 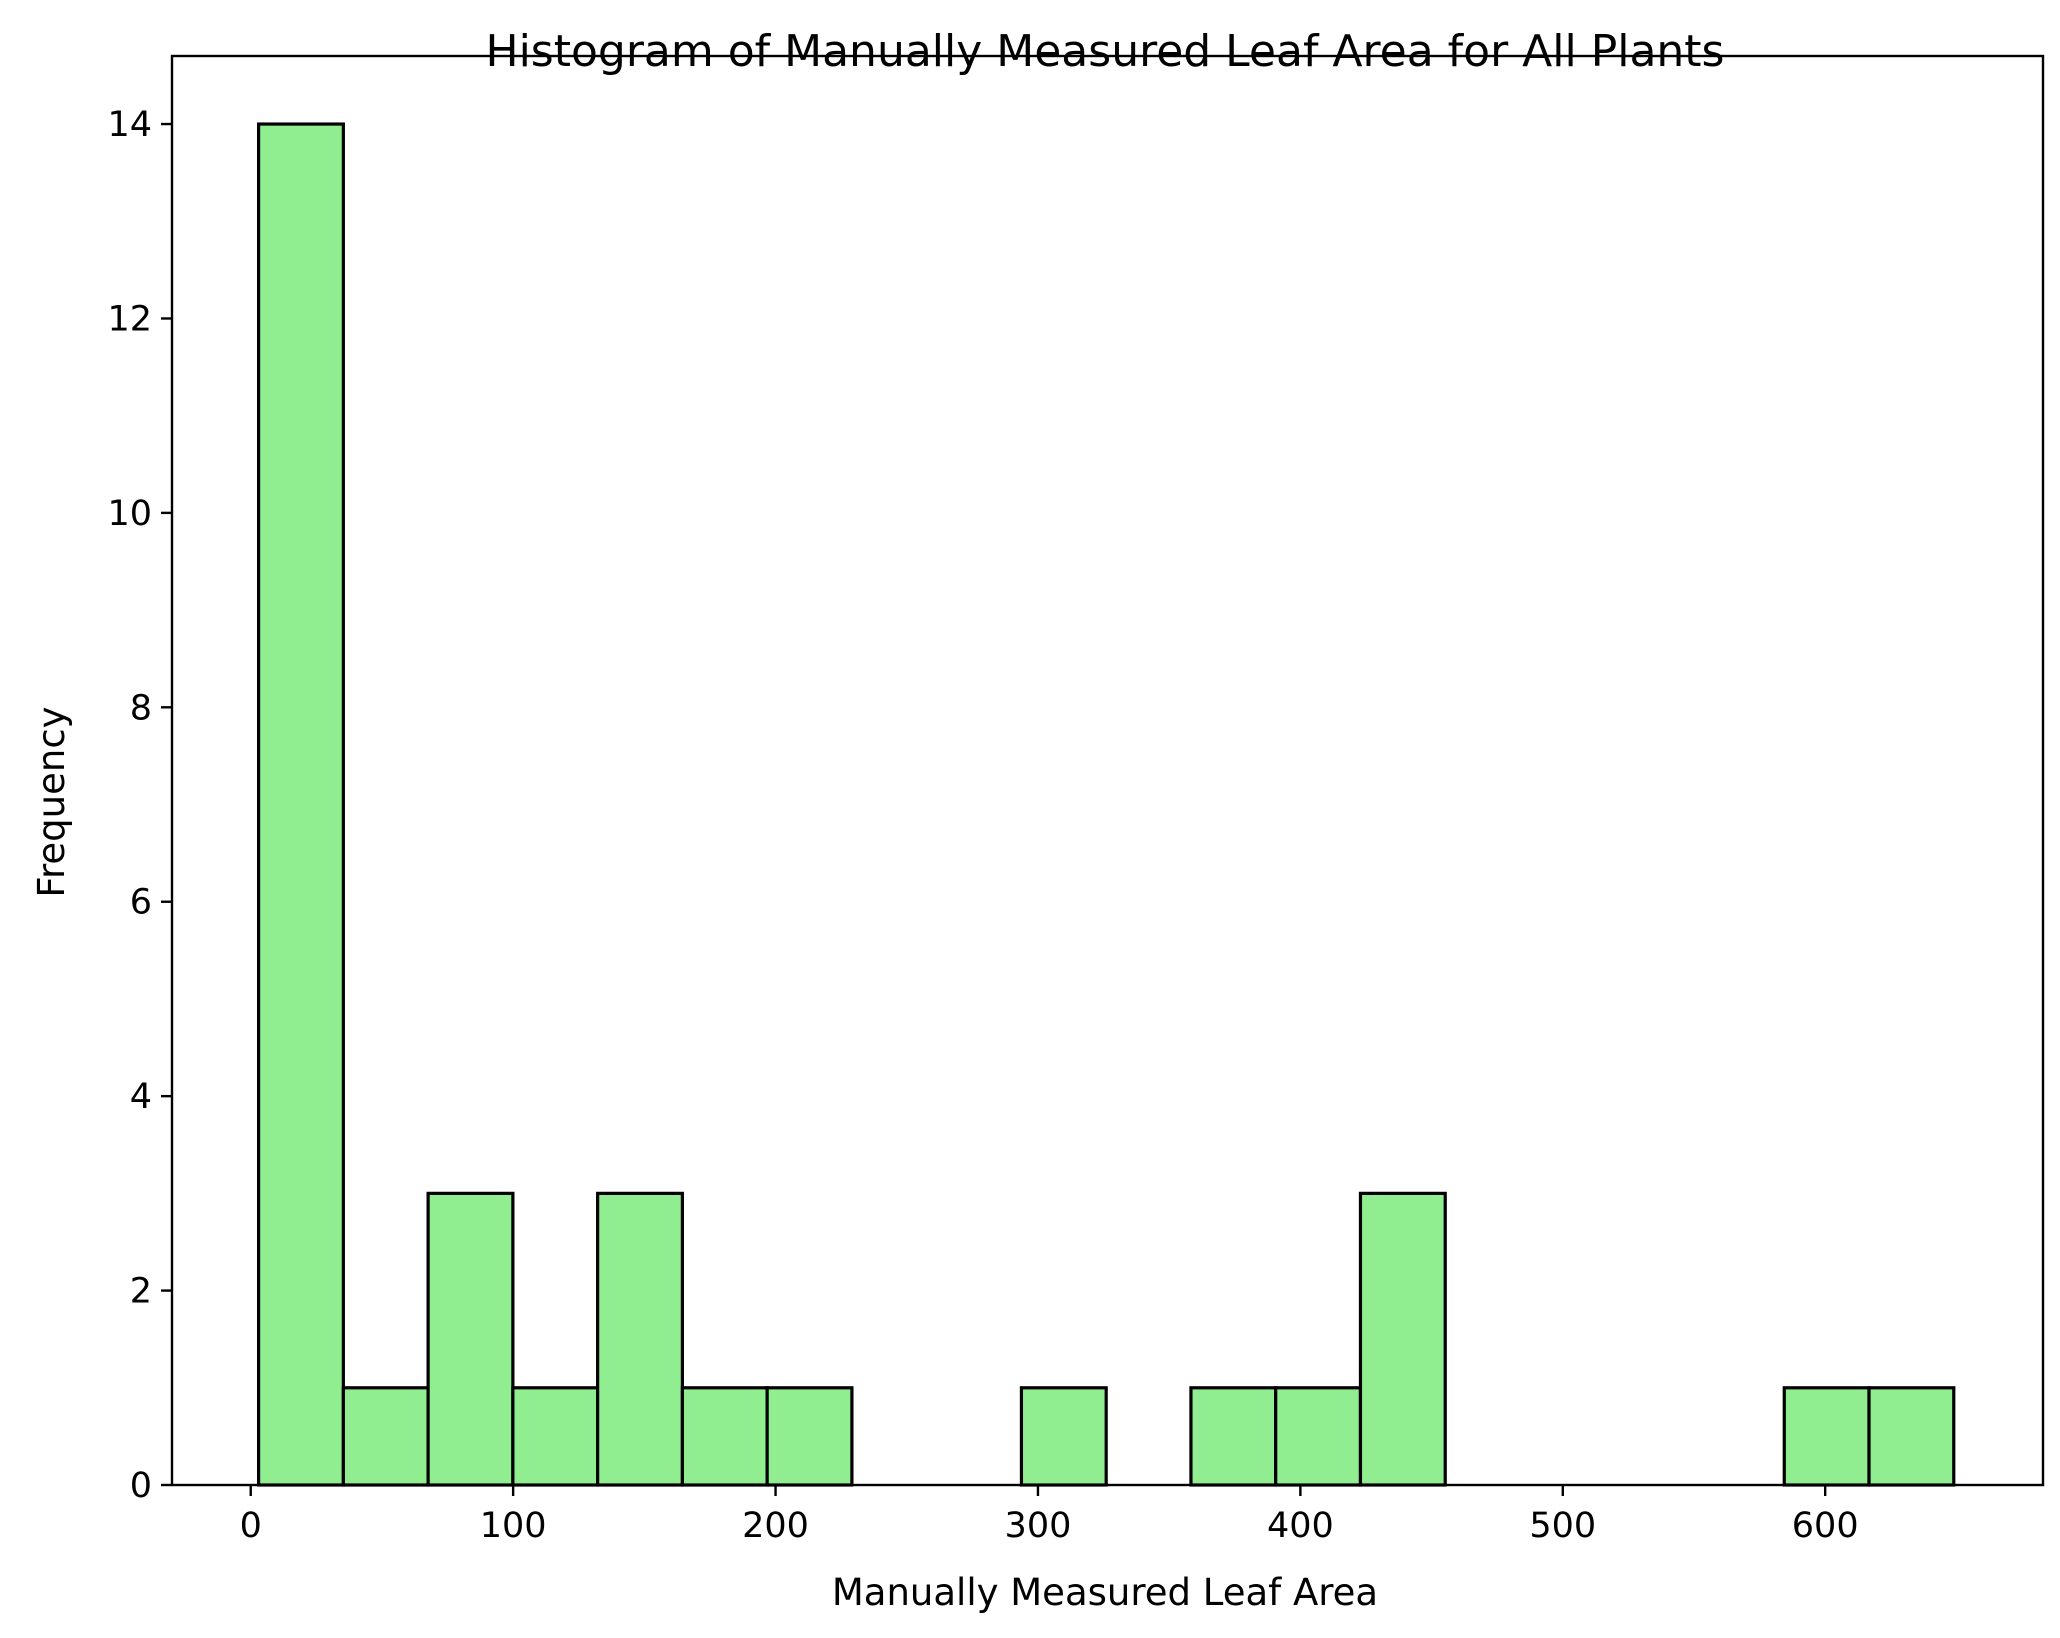 I want to click on x-tick-label: 300, so click(x=1038, y=1526).